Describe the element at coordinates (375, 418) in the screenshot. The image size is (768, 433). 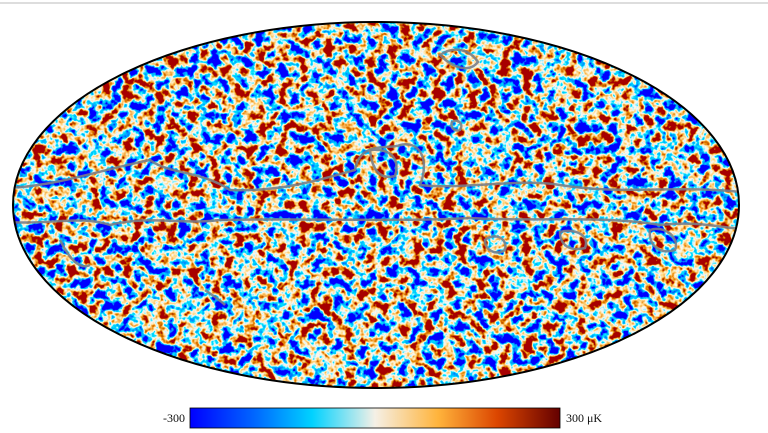
I see `colorbar` at that location.